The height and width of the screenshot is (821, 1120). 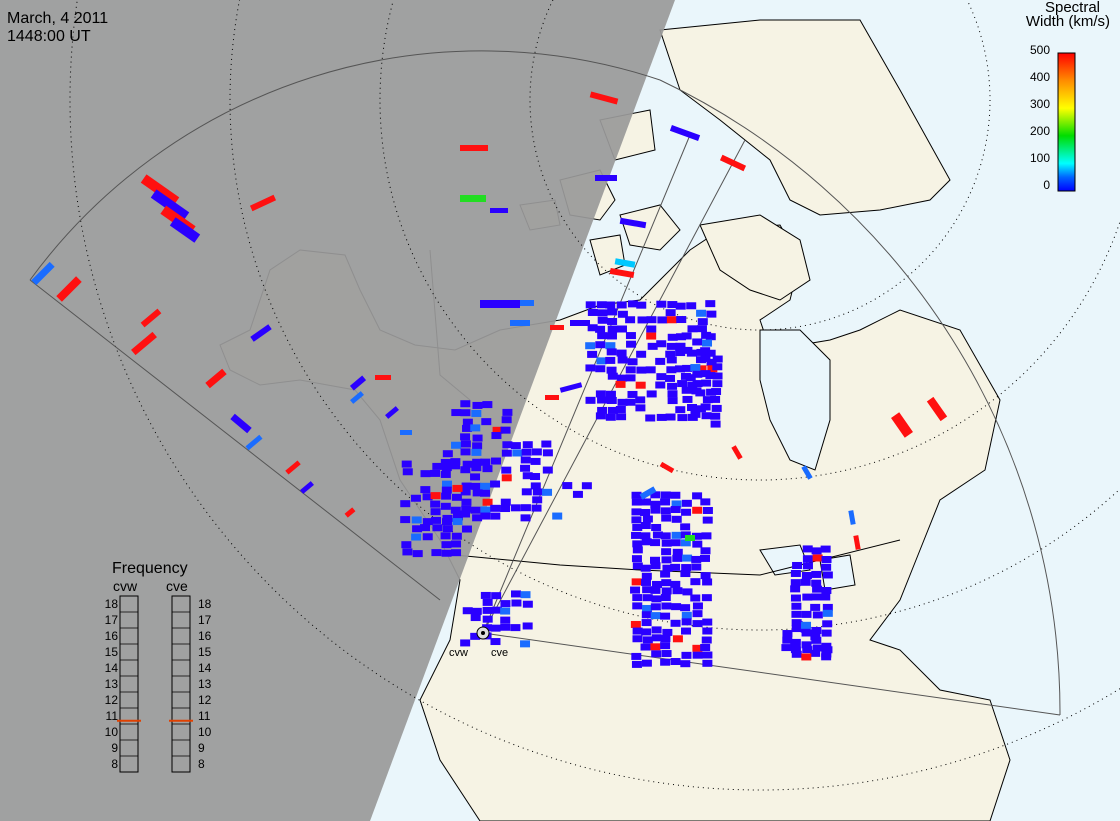 I want to click on cvw-scale-label: 17, so click(x=111, y=620).